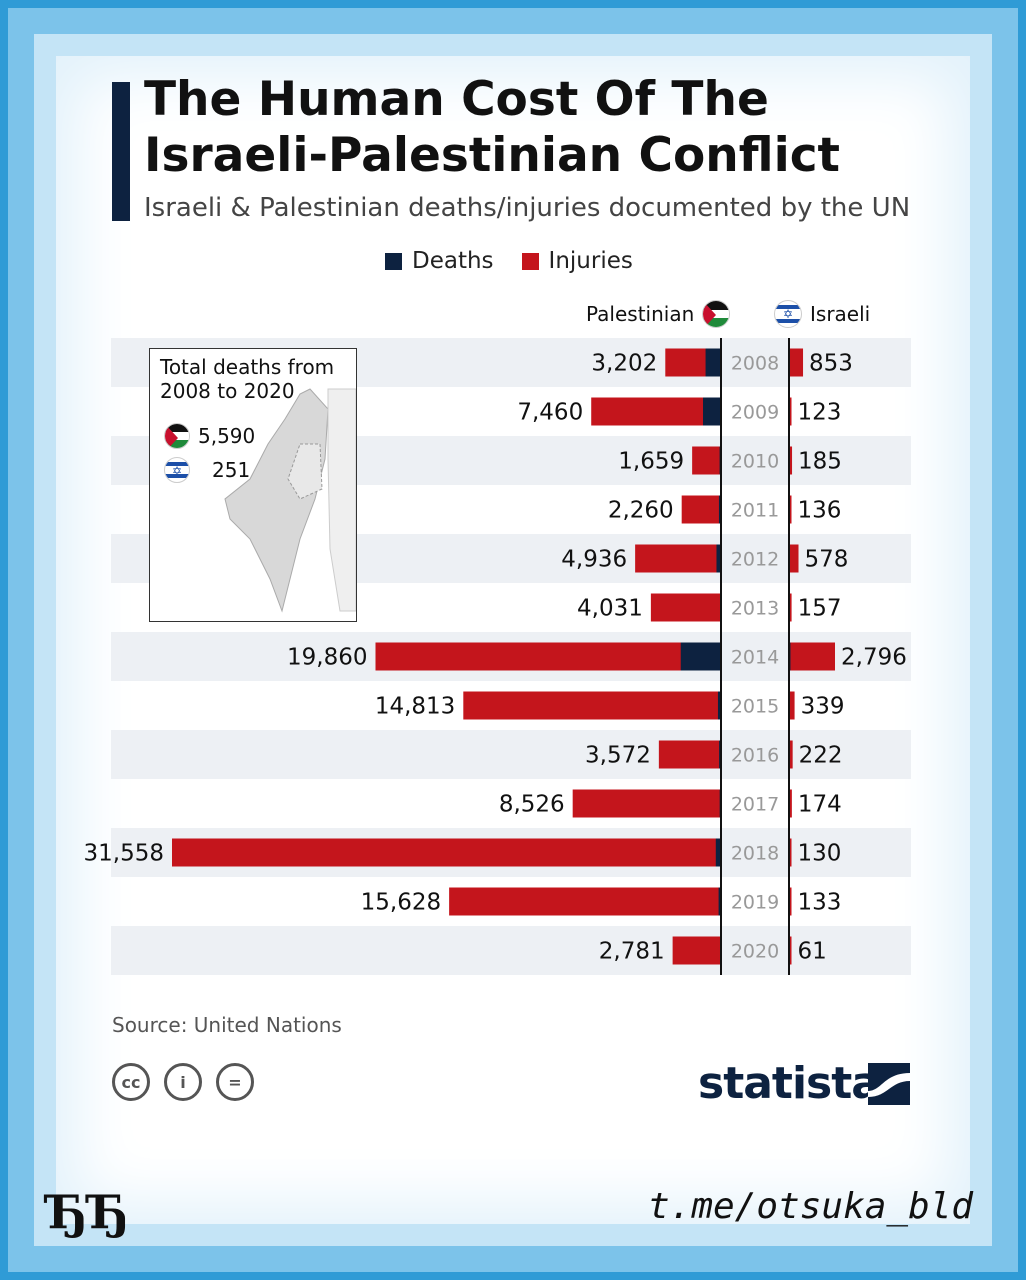  What do you see at coordinates (530, 261) in the screenshot?
I see `legend-injuries-swatch` at bounding box center [530, 261].